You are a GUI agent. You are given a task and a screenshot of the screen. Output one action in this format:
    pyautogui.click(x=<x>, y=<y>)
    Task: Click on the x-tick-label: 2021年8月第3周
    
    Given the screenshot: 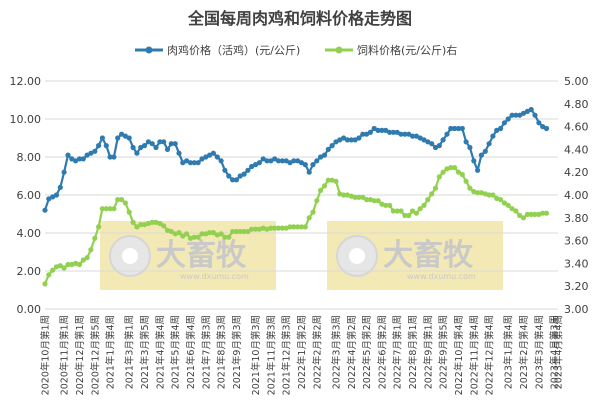 What is the action you would take?
    pyautogui.click(x=222, y=352)
    